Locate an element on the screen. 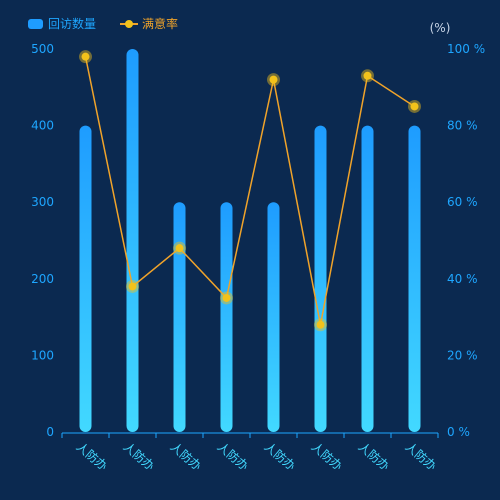 This screenshot has width=500, height=500. left-axis-tick-label: 200 is located at coordinates (42, 279).